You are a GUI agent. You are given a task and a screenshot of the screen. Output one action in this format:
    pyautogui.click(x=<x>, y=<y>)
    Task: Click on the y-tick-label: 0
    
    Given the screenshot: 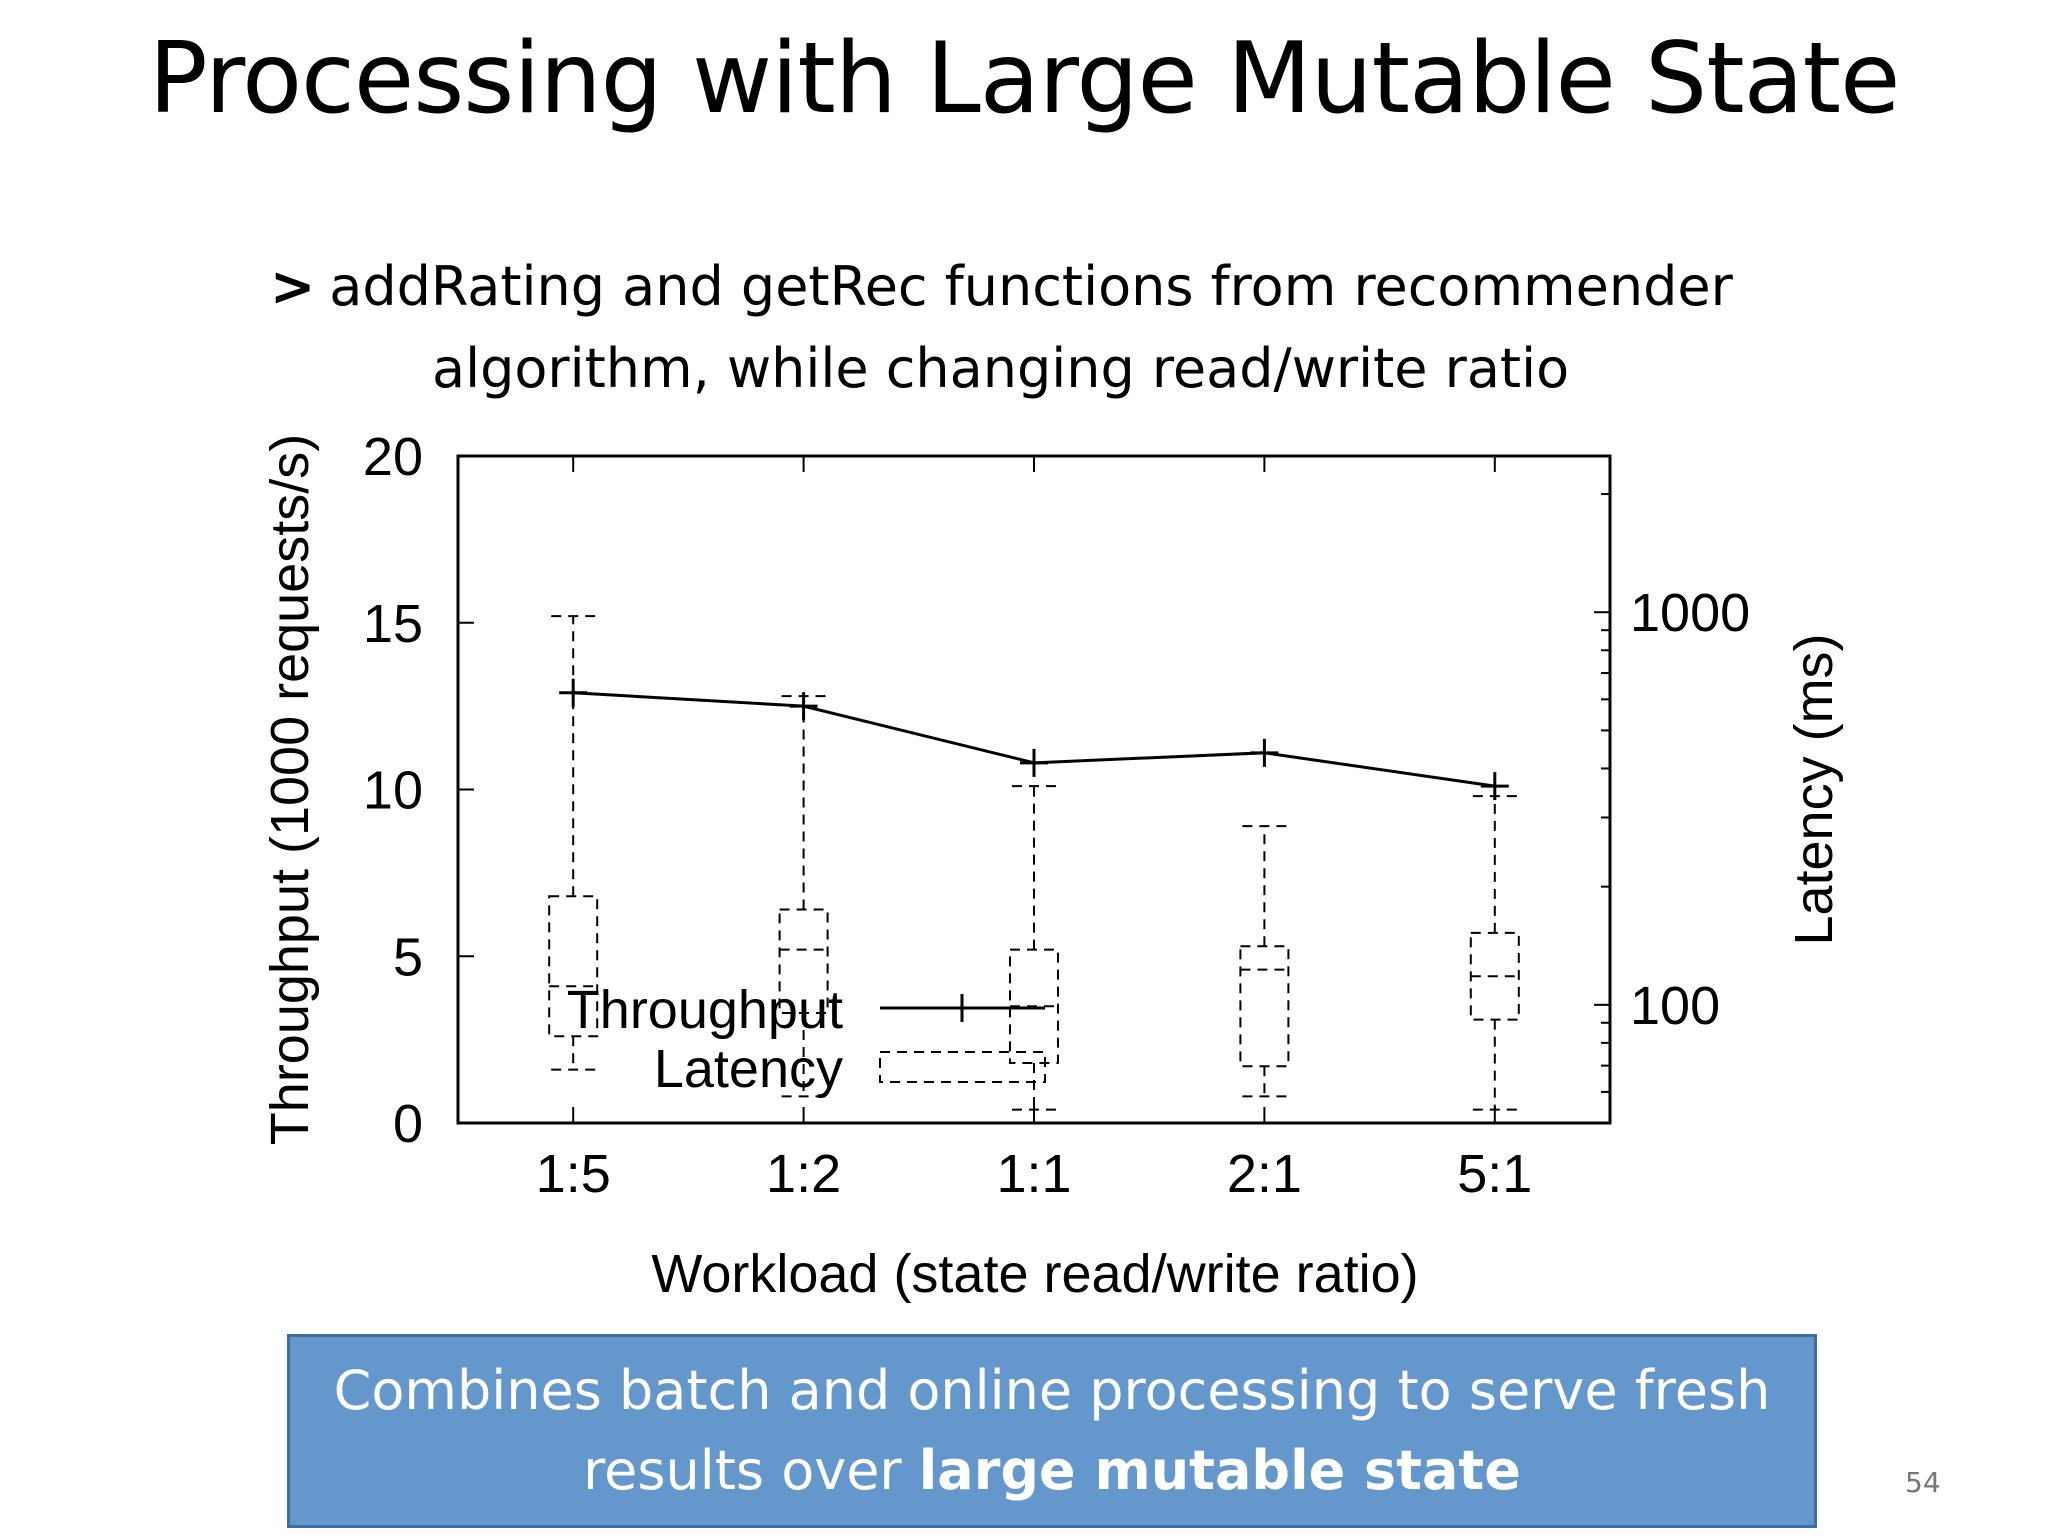 What is the action you would take?
    pyautogui.click(x=408, y=1124)
    